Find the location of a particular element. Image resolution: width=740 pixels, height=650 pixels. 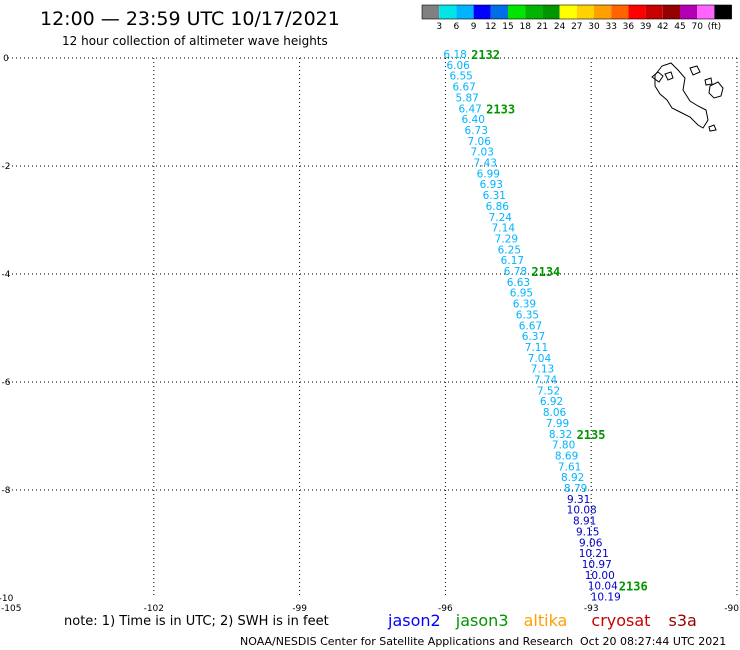

colorbar-tick-label: 70 is located at coordinates (697, 27).